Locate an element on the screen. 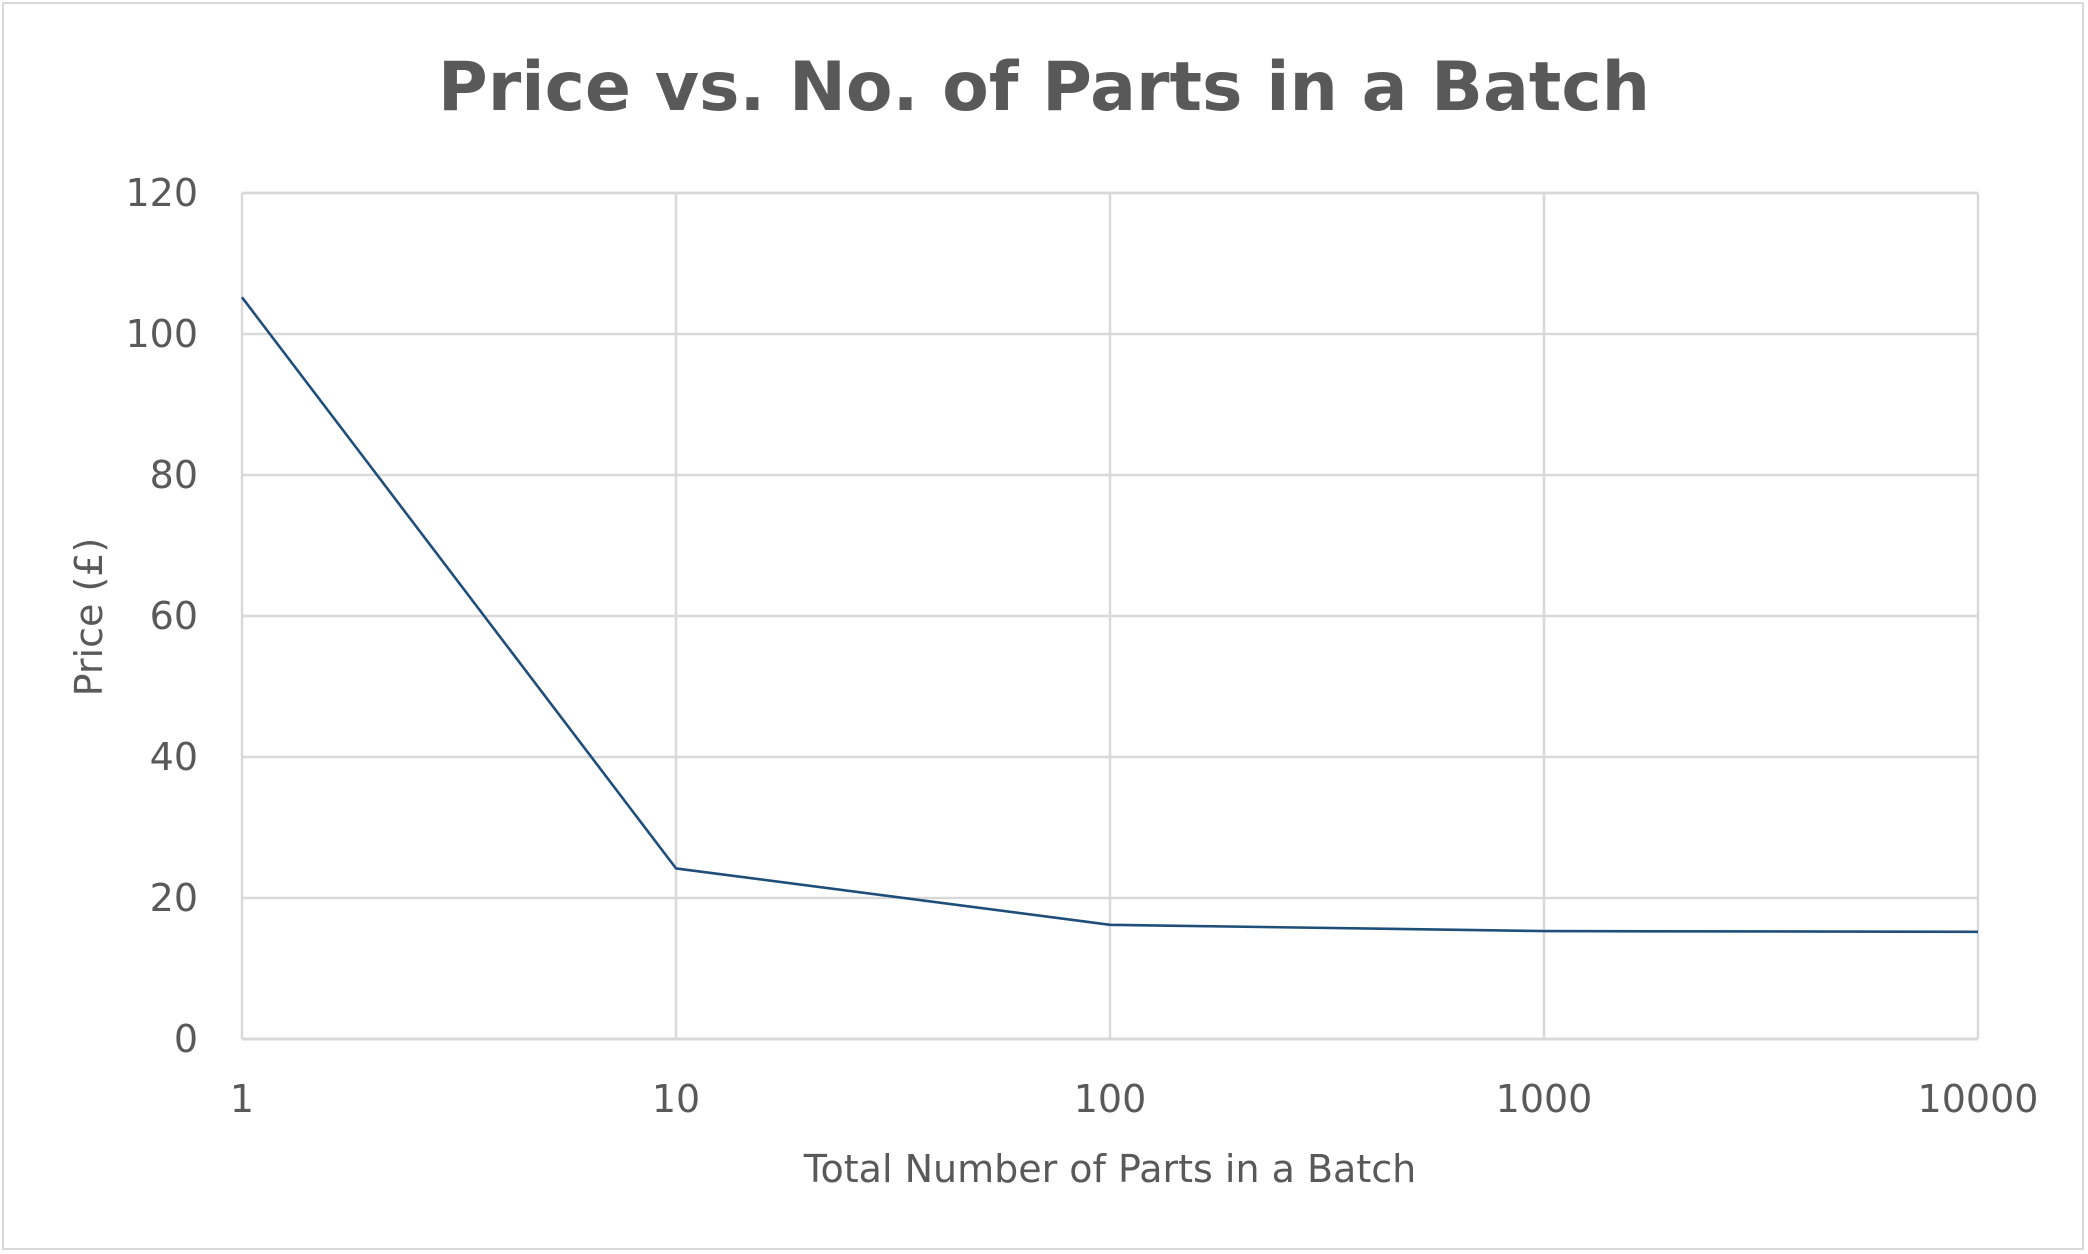  x-tick-label: 10000 is located at coordinates (1978, 1099).